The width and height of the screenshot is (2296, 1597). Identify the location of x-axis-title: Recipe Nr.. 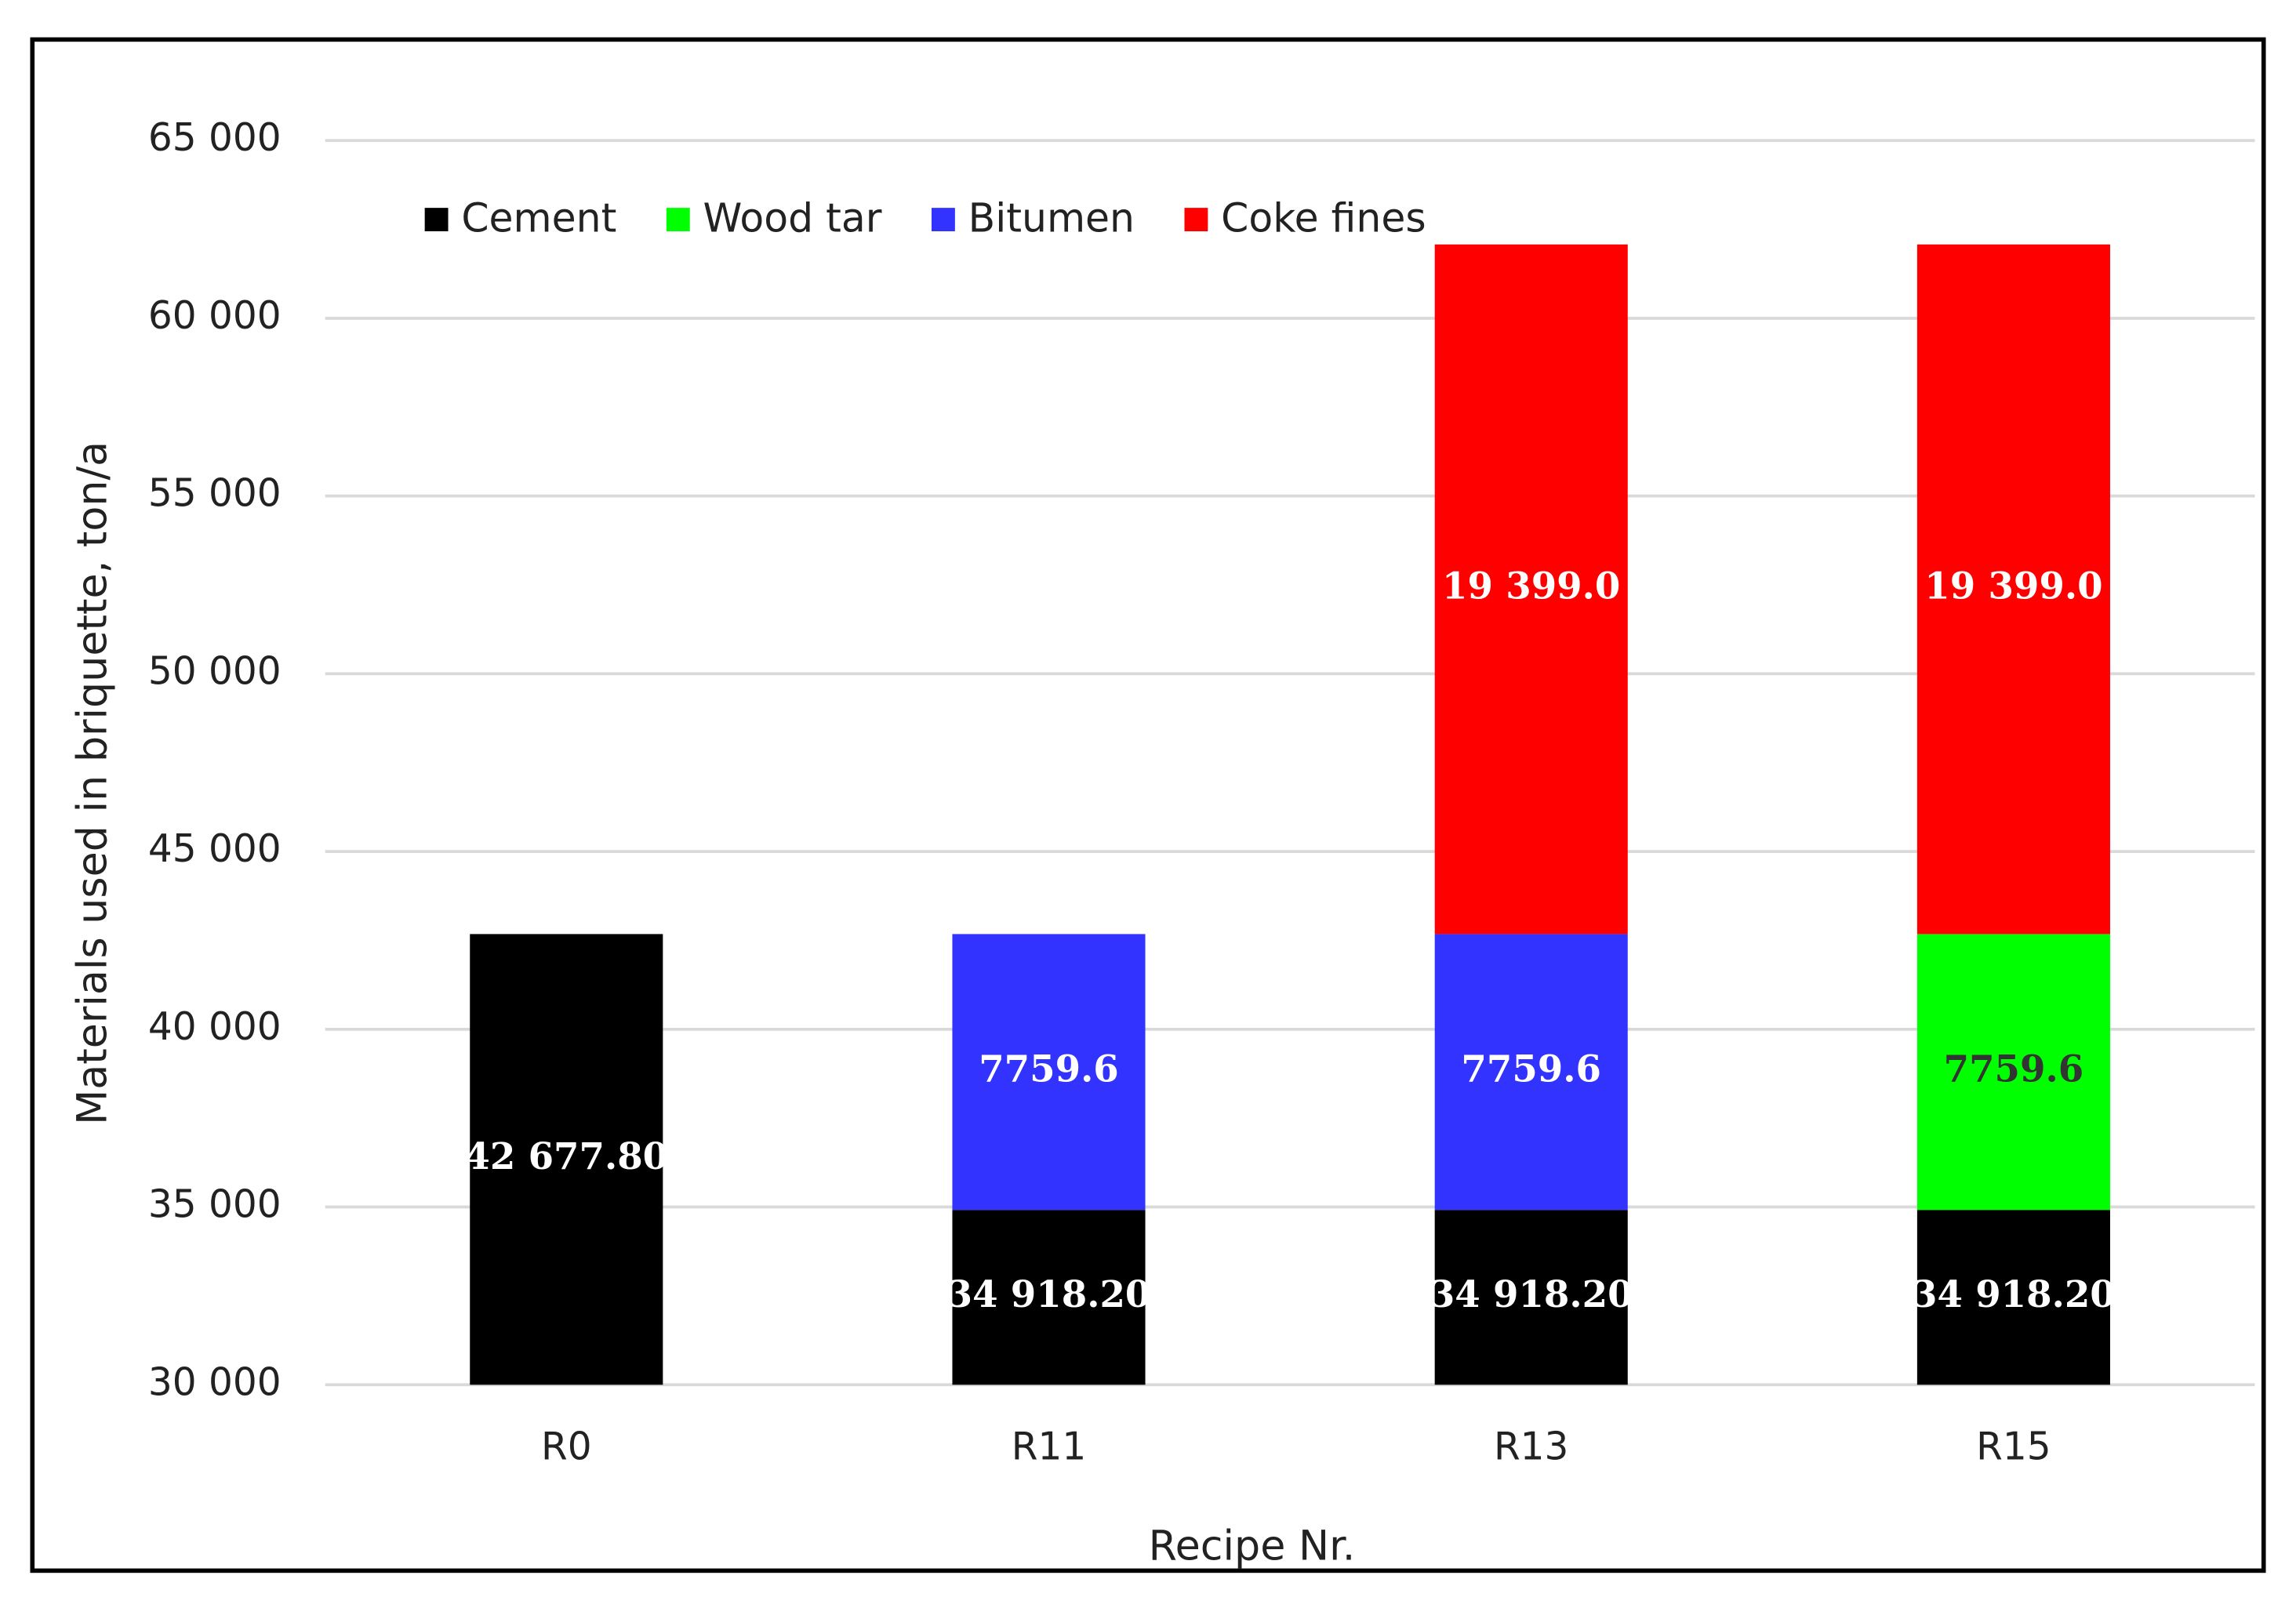
(1252, 1546).